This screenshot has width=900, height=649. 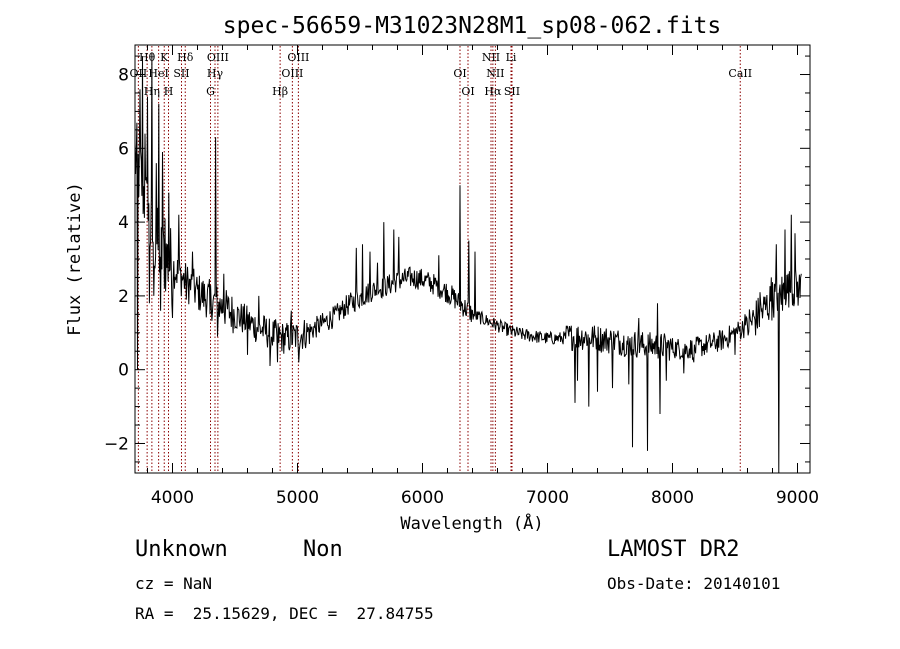 What do you see at coordinates (164, 57) in the screenshot?
I see `line-label-4: K` at bounding box center [164, 57].